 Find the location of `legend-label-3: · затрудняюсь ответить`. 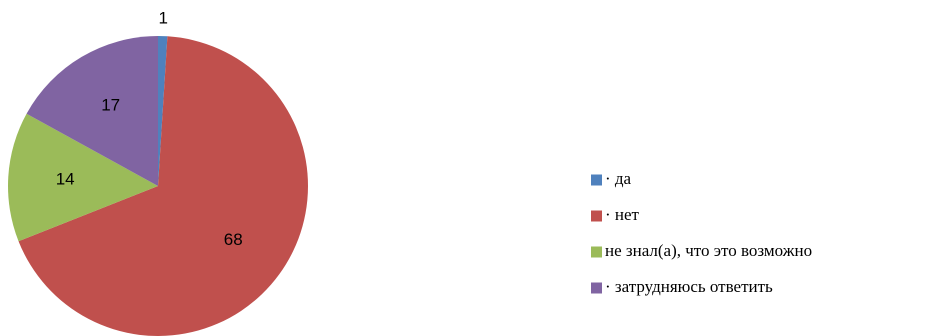

legend-label-3: · затрудняюсь ответить is located at coordinates (689, 286).